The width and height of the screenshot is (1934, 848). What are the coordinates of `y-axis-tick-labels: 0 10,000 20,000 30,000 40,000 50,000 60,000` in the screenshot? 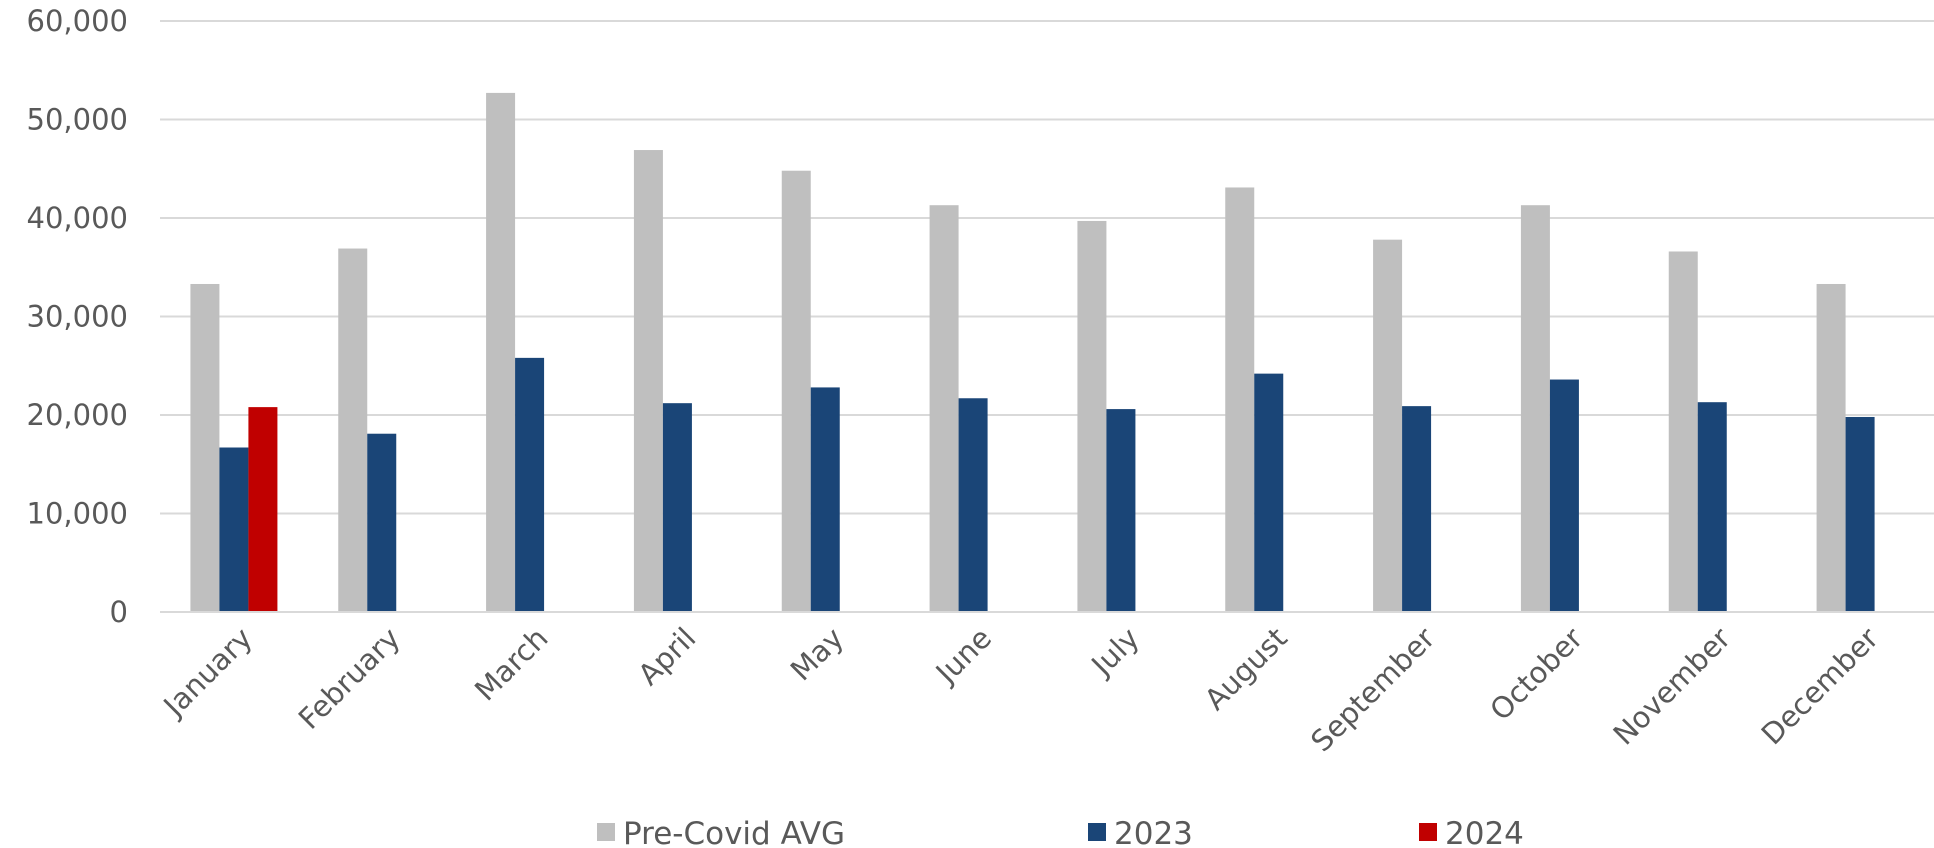 It's located at (77, 316).